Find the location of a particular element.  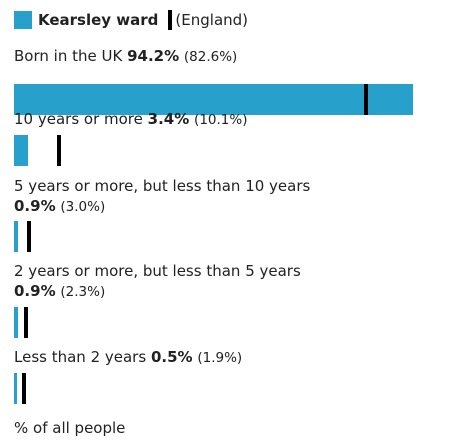

data-label-england: (2.3%) is located at coordinates (83, 292).